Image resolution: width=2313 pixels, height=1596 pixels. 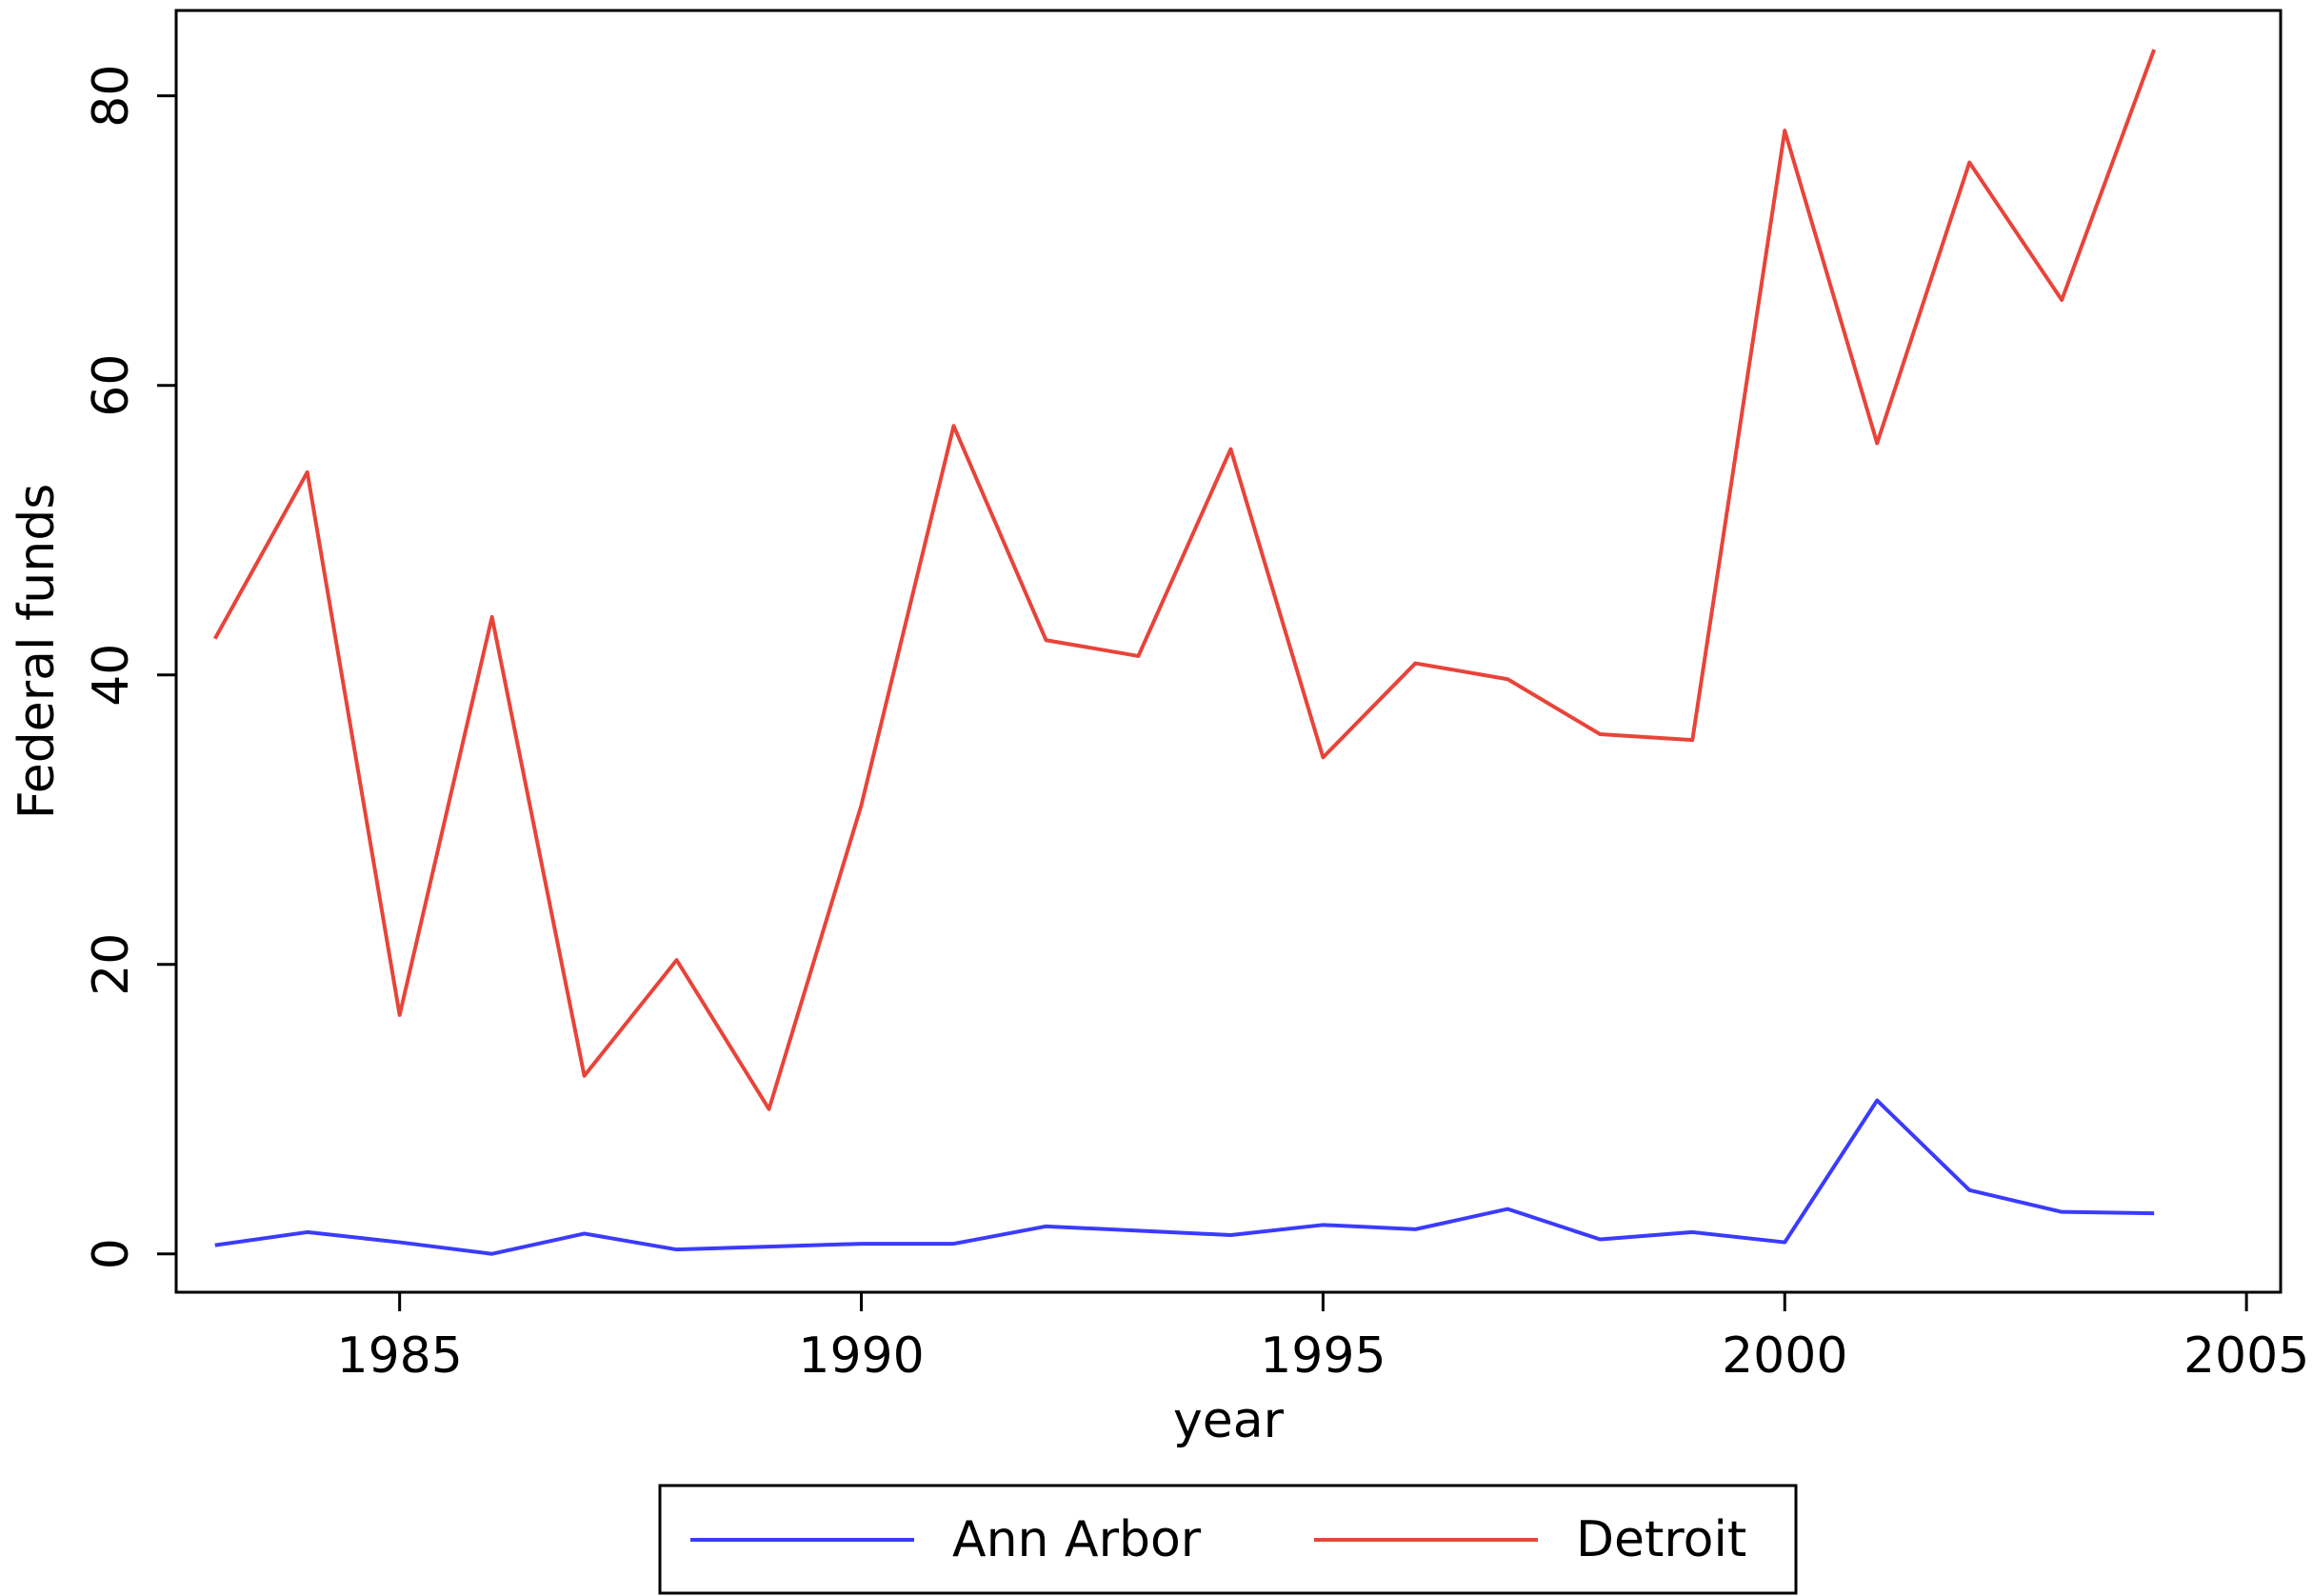 I want to click on x-tick-label: 2005, so click(x=2246, y=1356).